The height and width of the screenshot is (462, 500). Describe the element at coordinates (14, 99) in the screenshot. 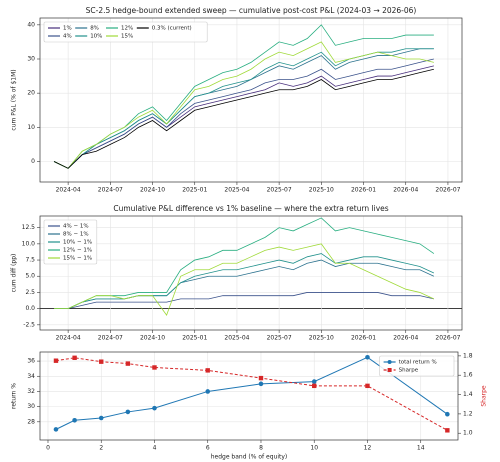

I see `y-axis-label: cum P&L (% of $1M)` at that location.